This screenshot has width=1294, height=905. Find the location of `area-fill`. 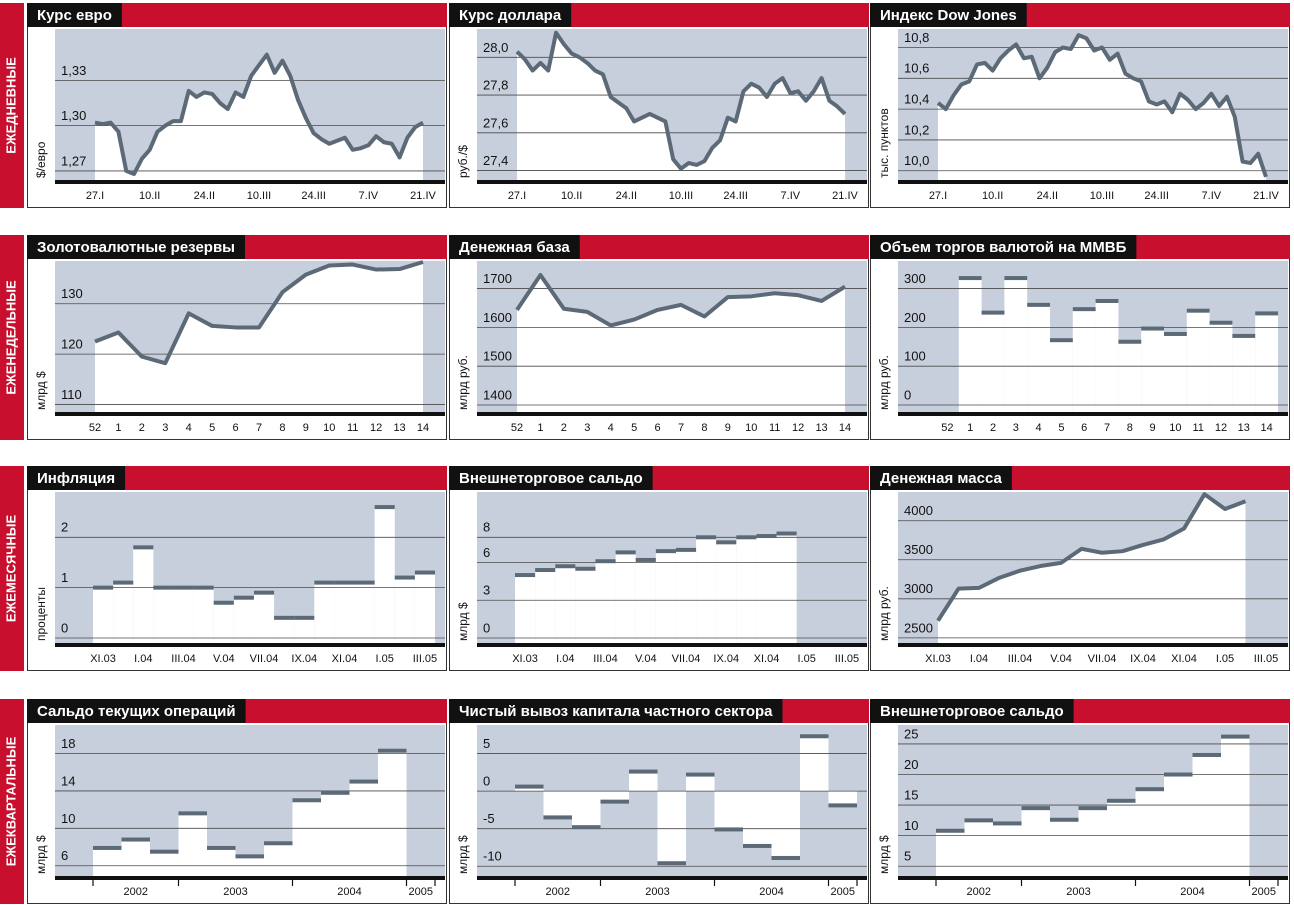

area-fill is located at coordinates (681, 343).